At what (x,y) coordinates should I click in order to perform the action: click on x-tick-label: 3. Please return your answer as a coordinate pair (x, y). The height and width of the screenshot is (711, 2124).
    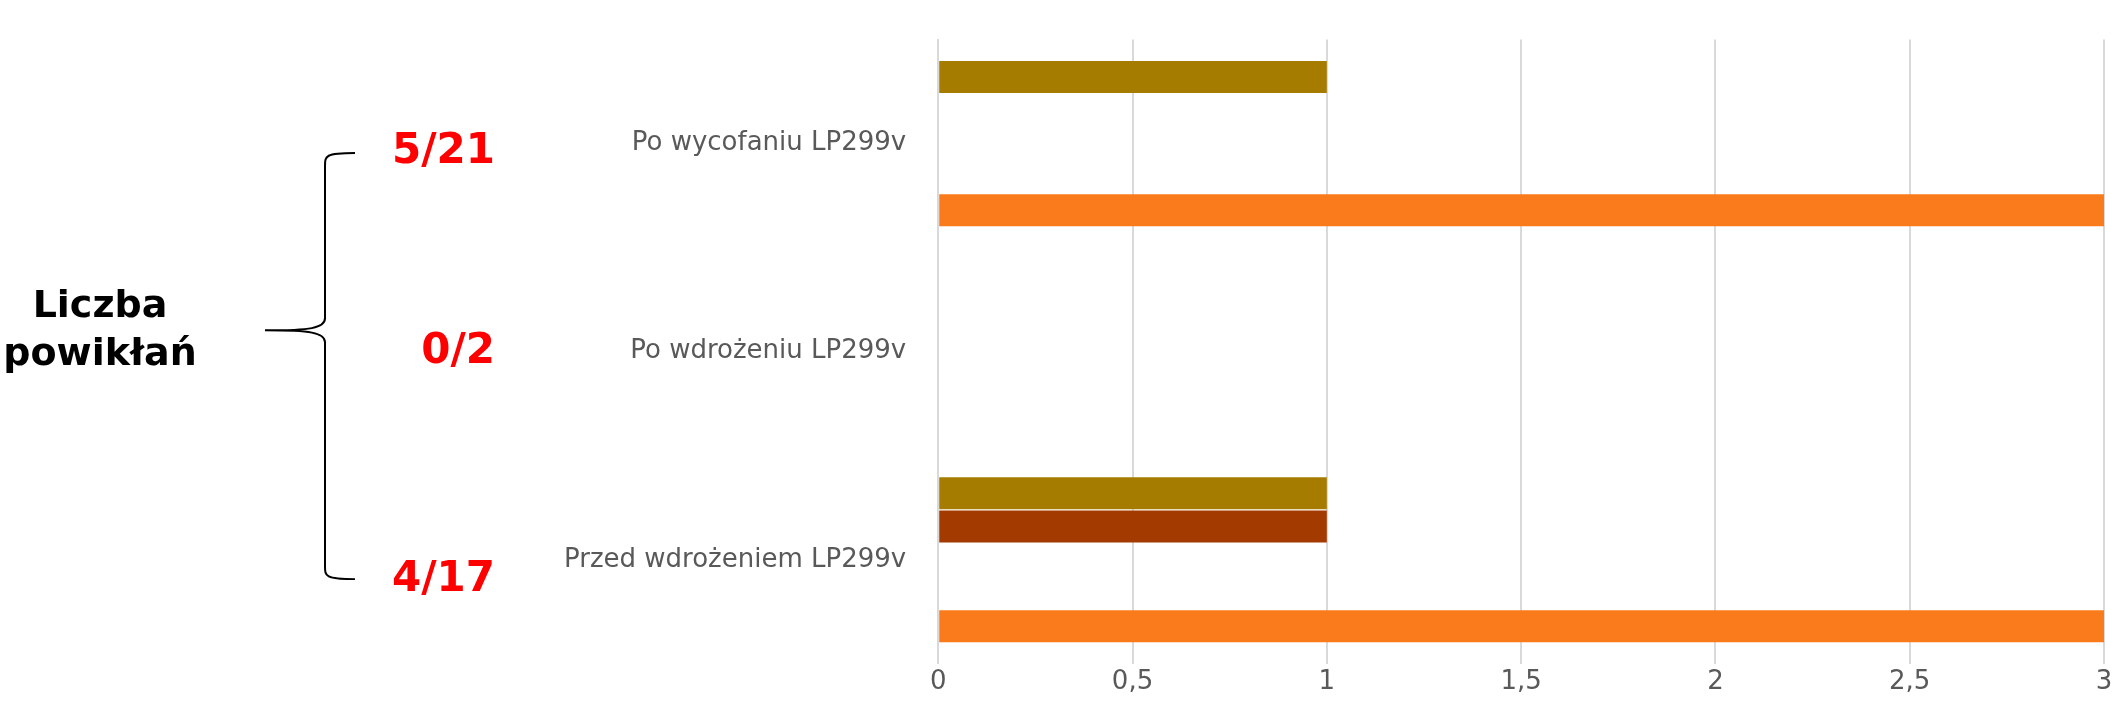
    Looking at the image, I should click on (2104, 680).